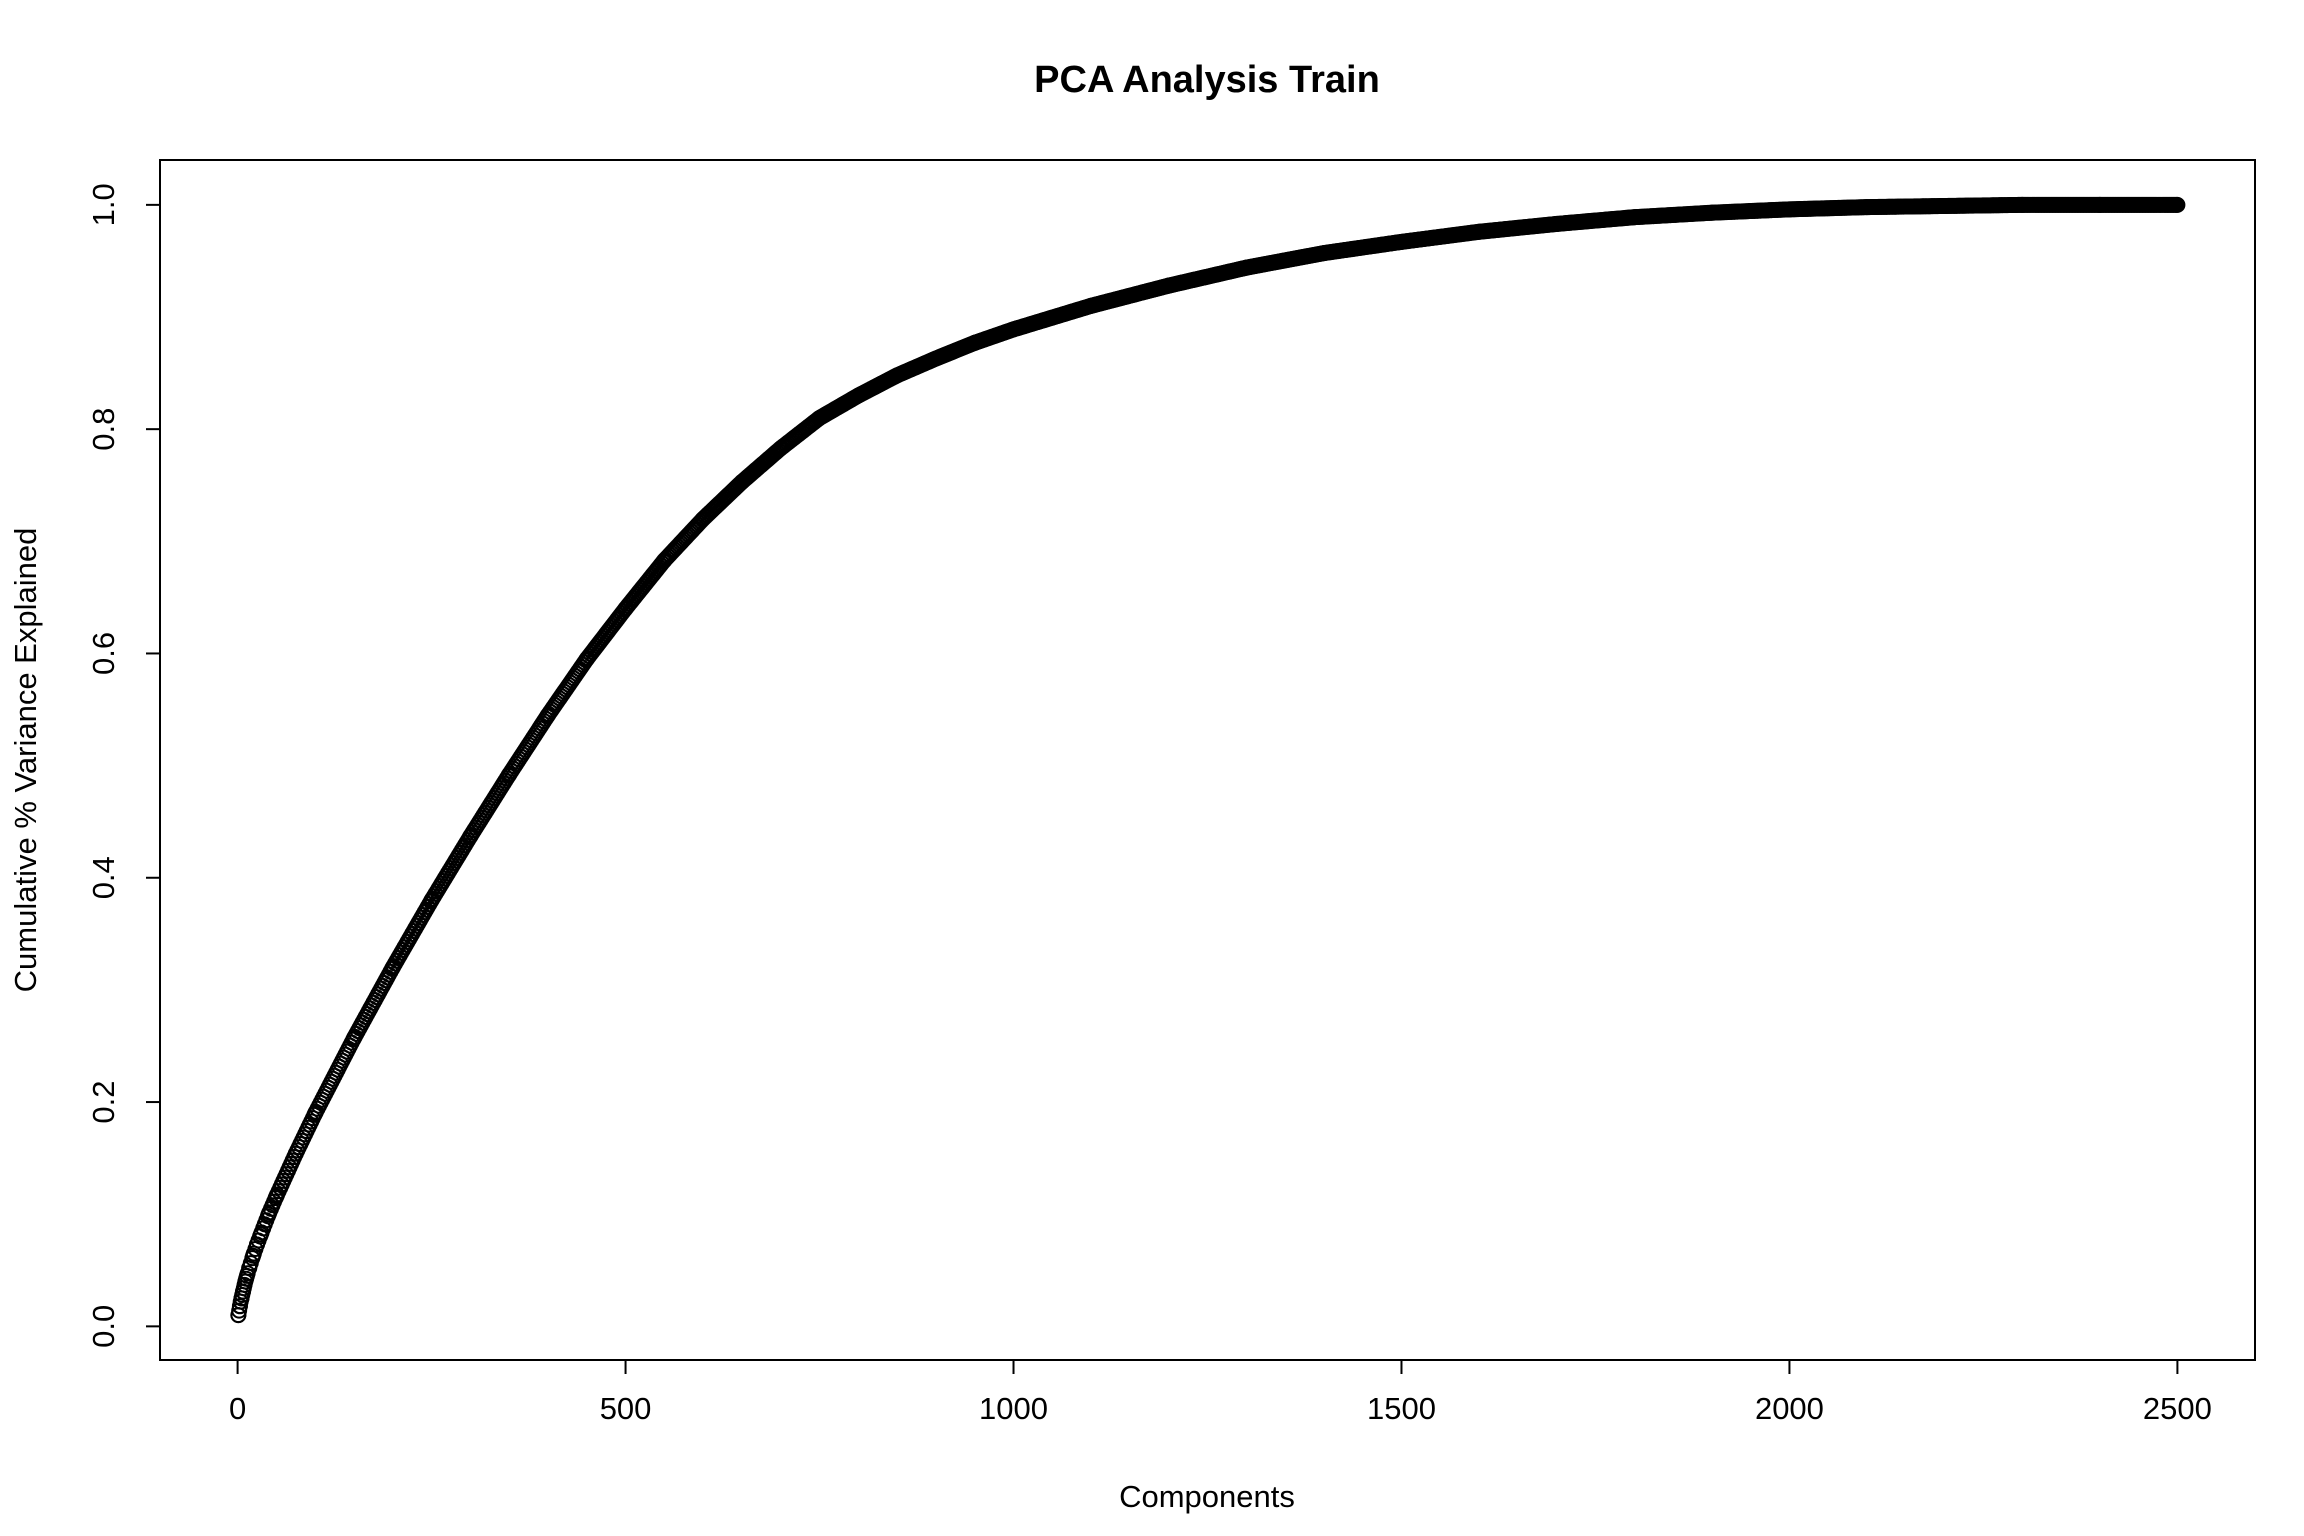 The image size is (2304, 1536). Describe the element at coordinates (103, 877) in the screenshot. I see `y-tick-label: 0.4` at that location.